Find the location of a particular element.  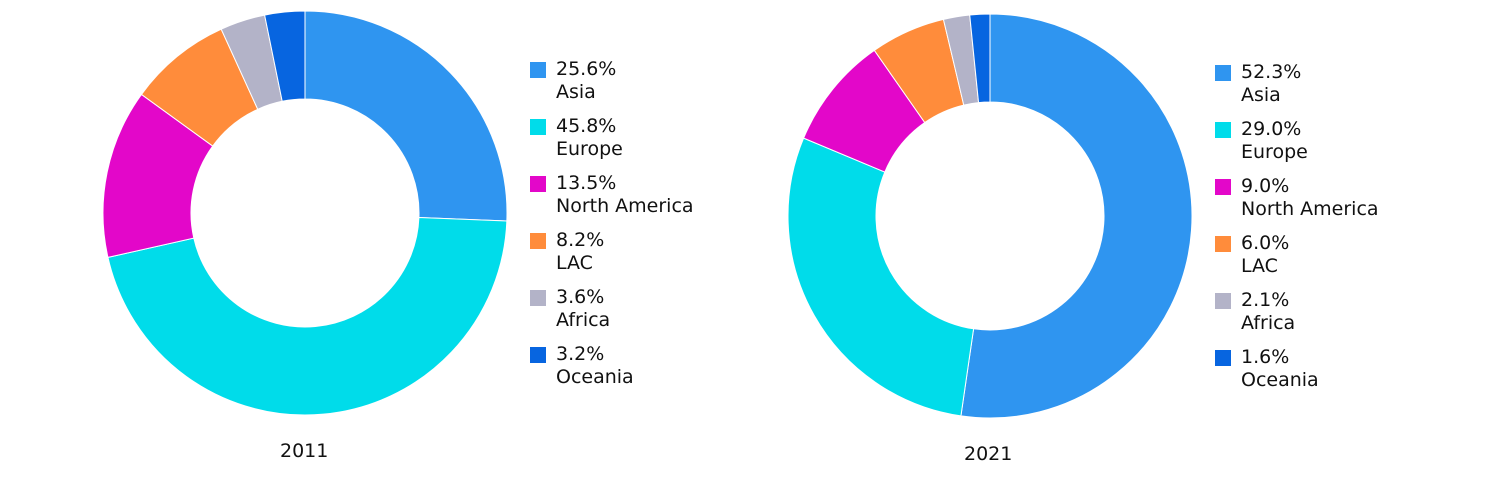

legend-value-lac: 8.2% is located at coordinates (580, 240).